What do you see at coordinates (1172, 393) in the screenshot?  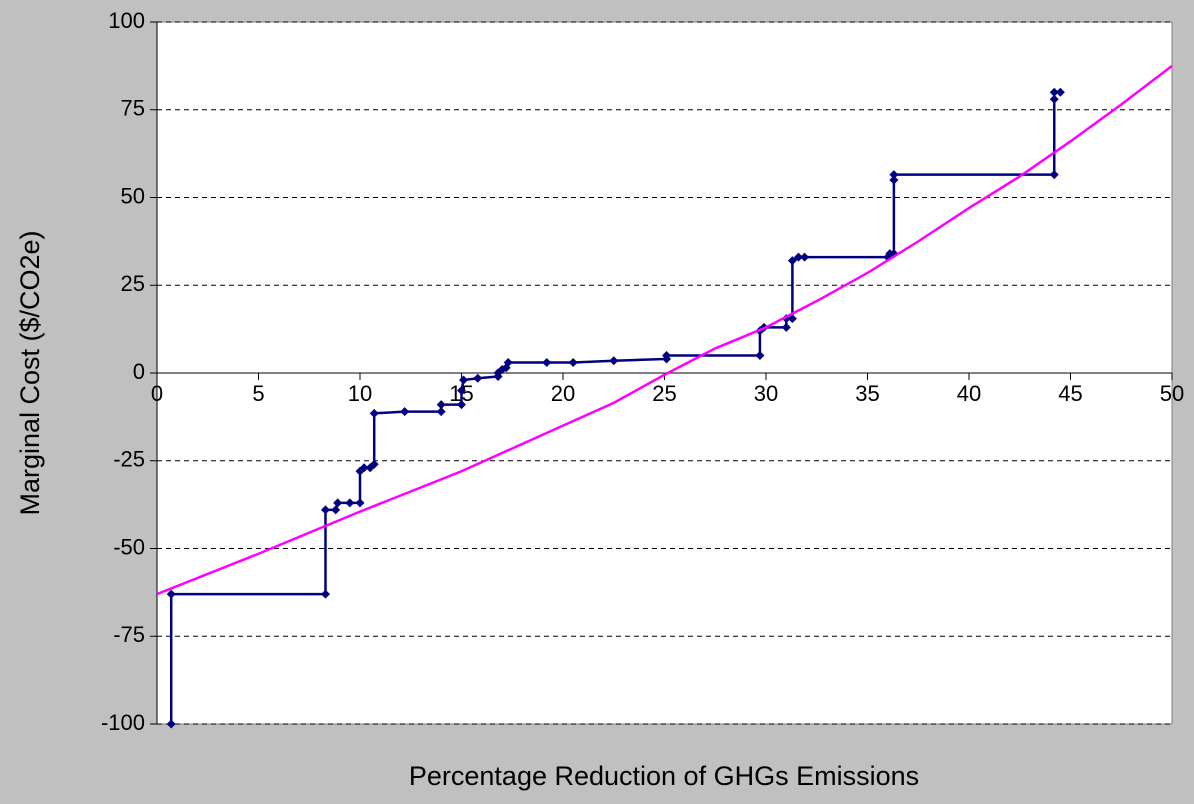 I see `x-tick-label: 50` at bounding box center [1172, 393].